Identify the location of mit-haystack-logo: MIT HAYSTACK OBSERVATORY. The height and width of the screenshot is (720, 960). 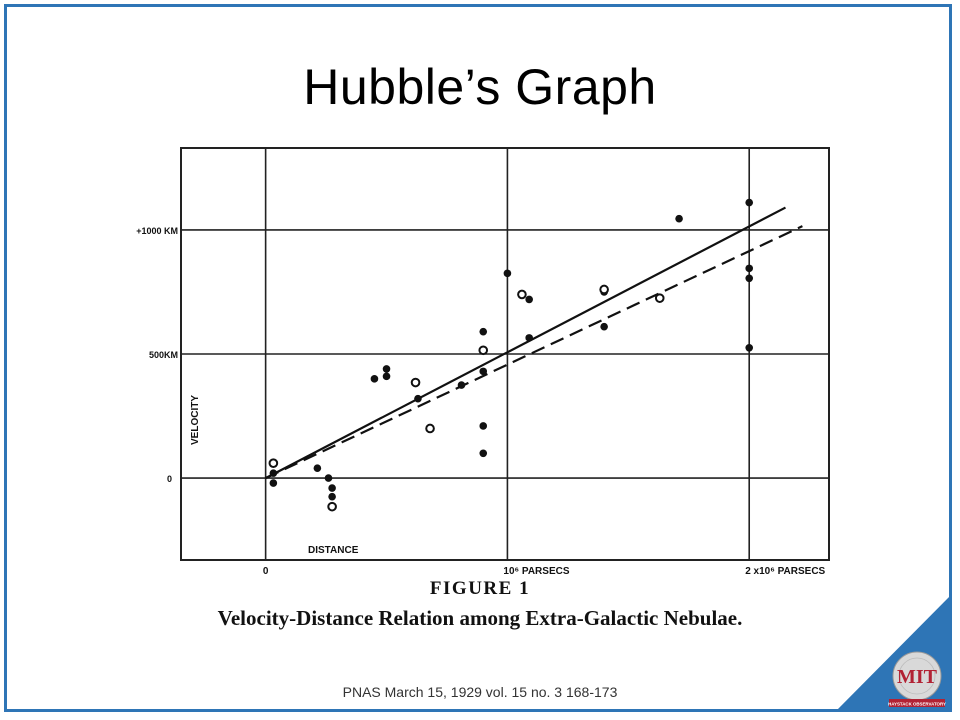
(917, 679).